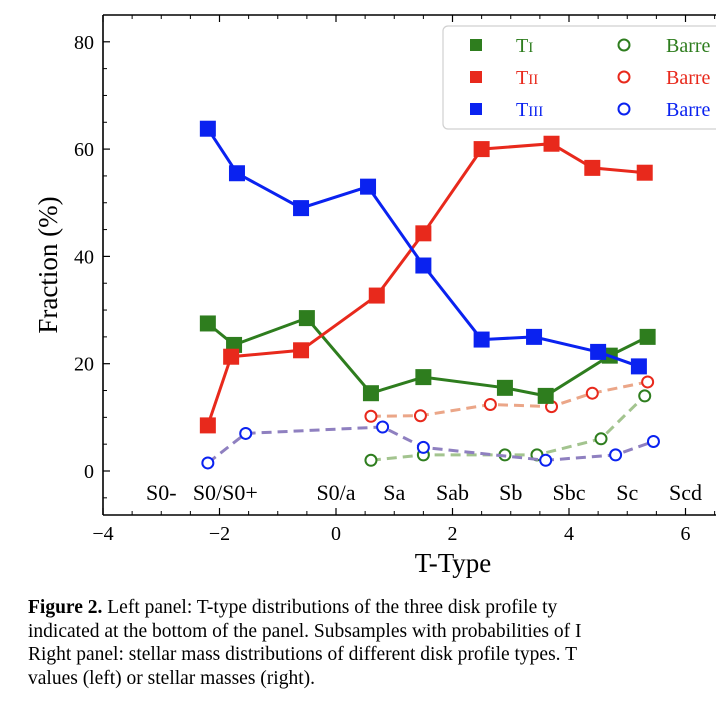  I want to click on legend-entry-2: TIII, so click(506, 110).